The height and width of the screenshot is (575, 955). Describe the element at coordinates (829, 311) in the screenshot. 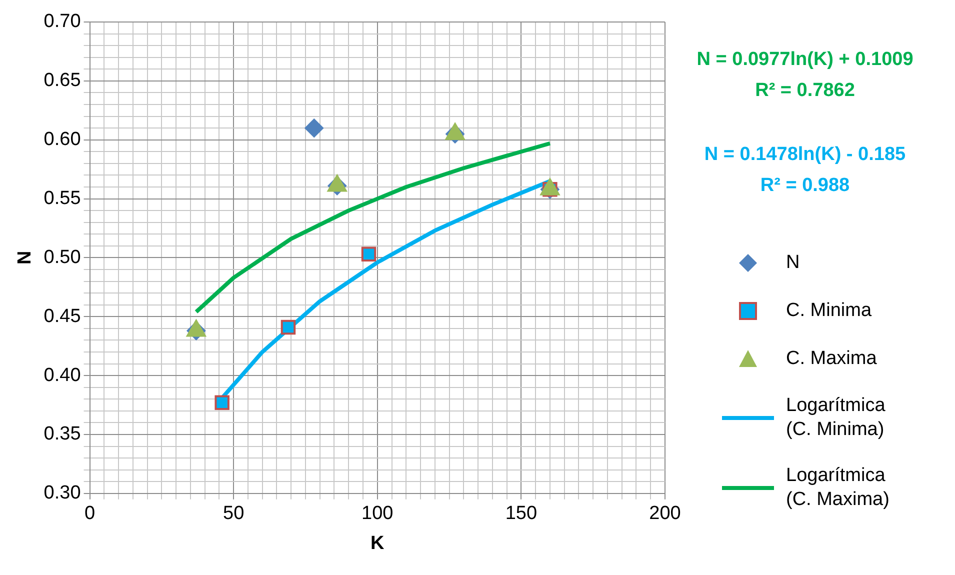

I see `legend-label: C. Minima` at that location.